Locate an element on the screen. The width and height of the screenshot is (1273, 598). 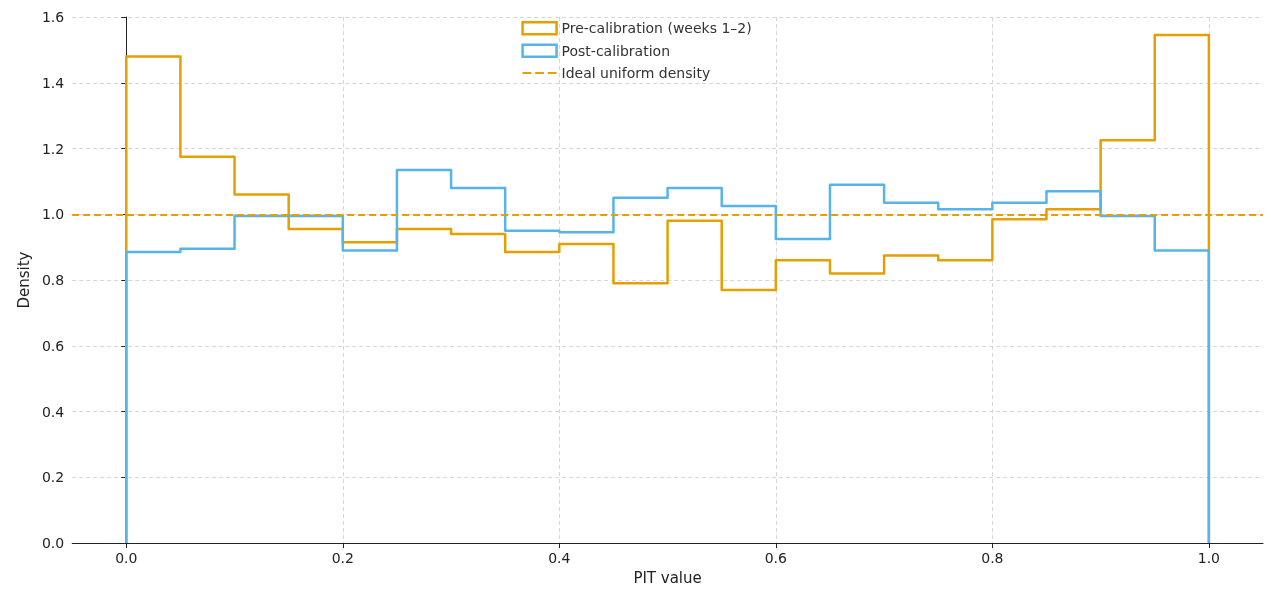
x-axis-title: PIT value is located at coordinates (667, 577).